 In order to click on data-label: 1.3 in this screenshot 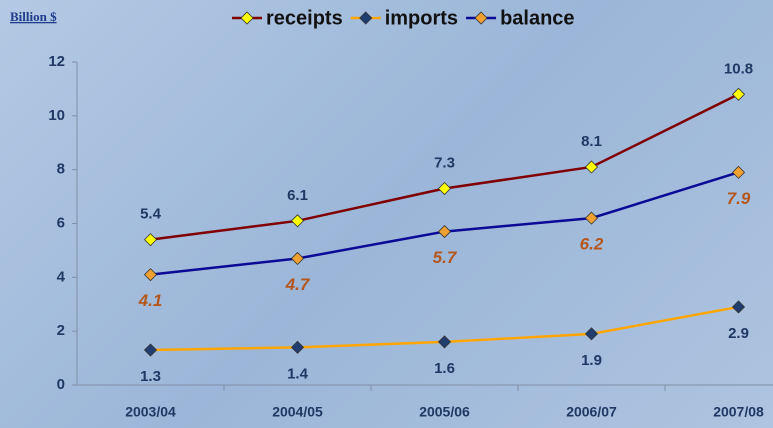, I will do `click(150, 376)`.